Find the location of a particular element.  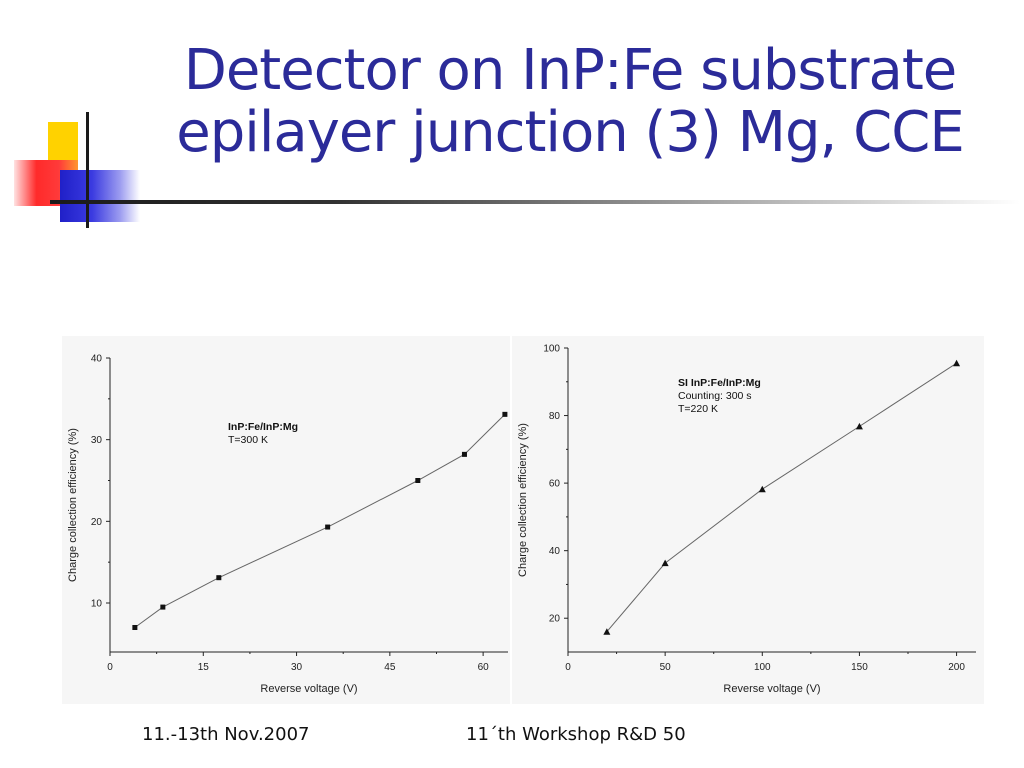

footer-event: 11´th Workshop R&D 50 is located at coordinates (576, 734).